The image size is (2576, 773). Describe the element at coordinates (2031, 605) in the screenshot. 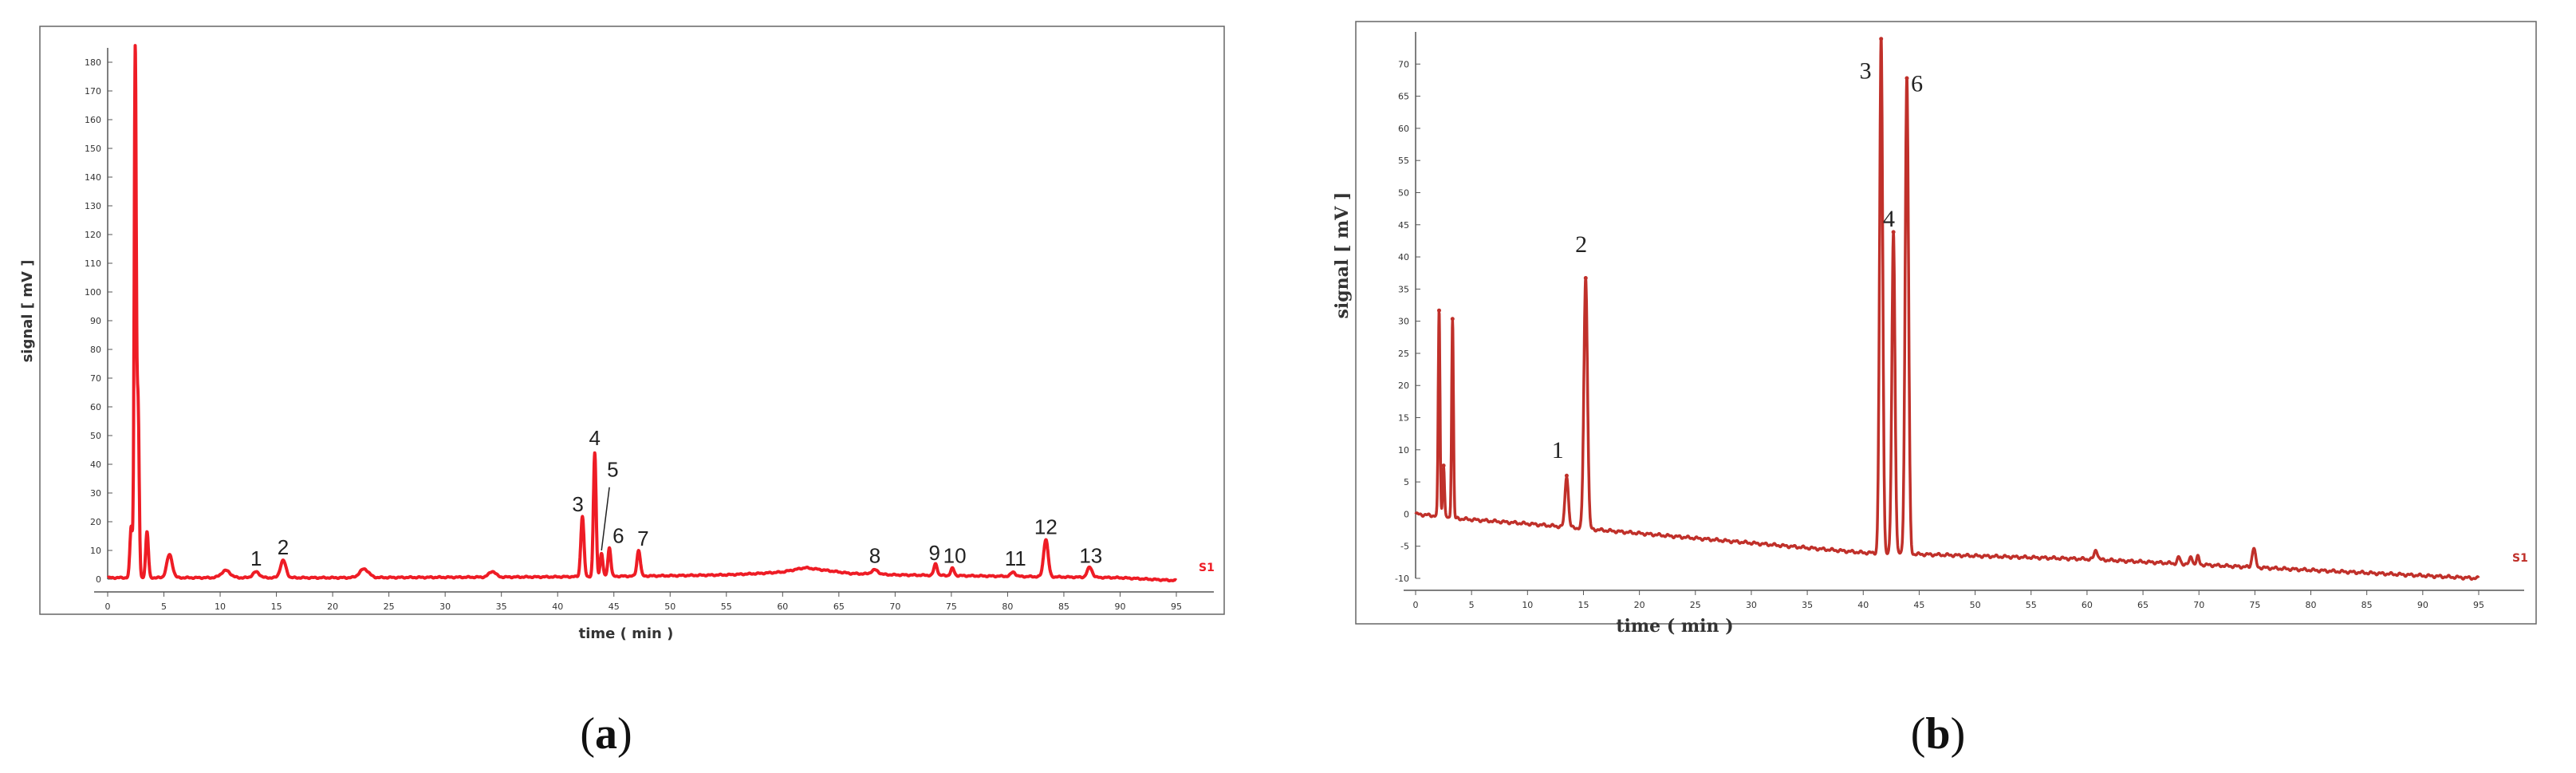

I see `x-tick-label: 55` at that location.